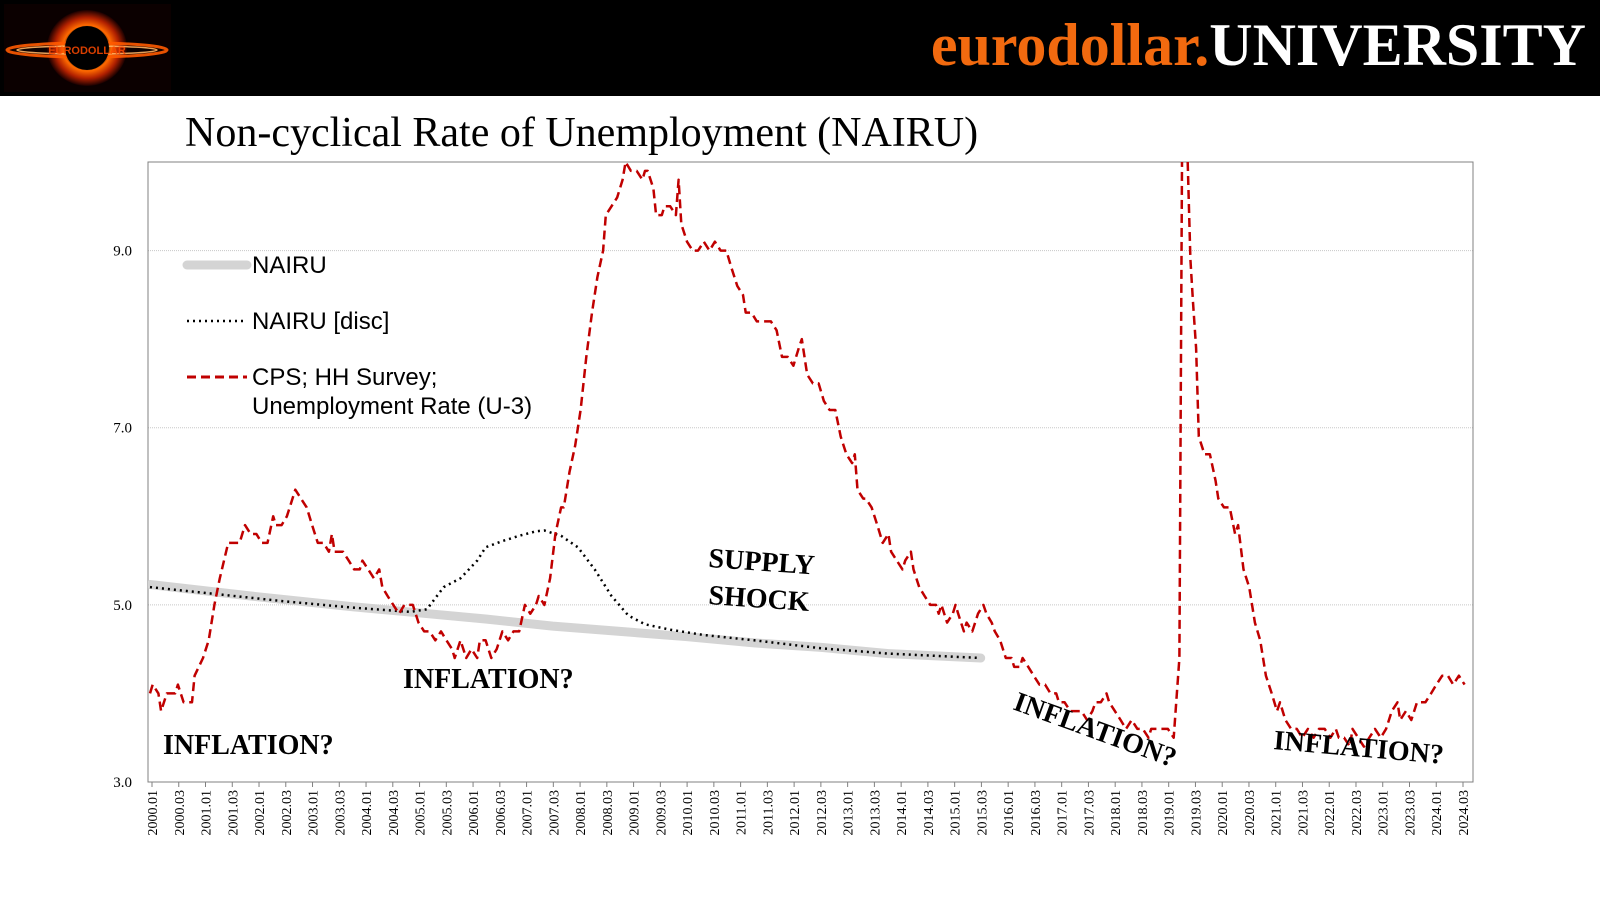 The height and width of the screenshot is (900, 1600). Describe the element at coordinates (1143, 813) in the screenshot. I see `x-tick-label: 2018.03` at that location.